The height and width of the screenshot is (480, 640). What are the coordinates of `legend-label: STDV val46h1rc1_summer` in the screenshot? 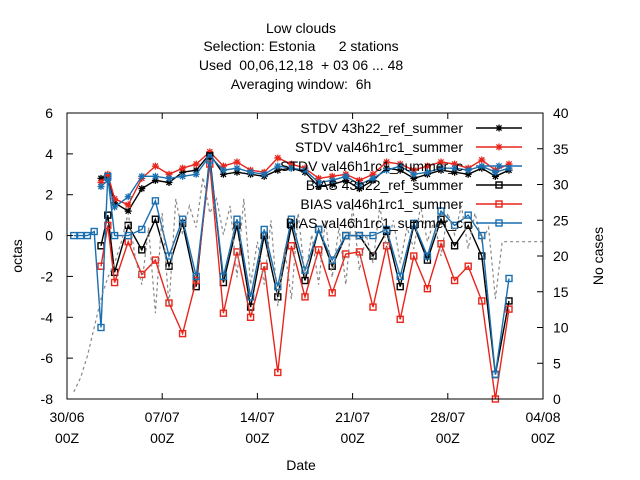 It's located at (379, 147).